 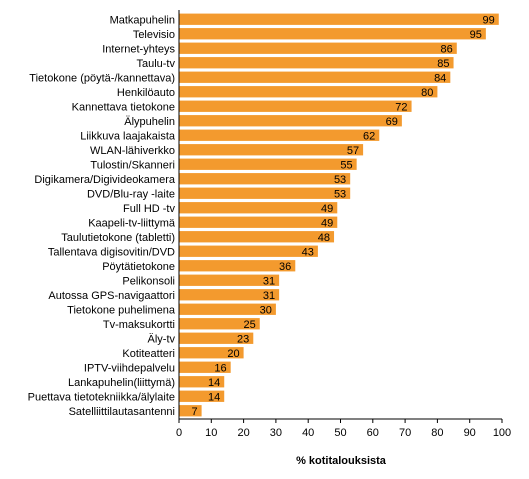 What do you see at coordinates (129, 368) in the screenshot?
I see `category-label: IPTV-viihdepalvelu` at bounding box center [129, 368].